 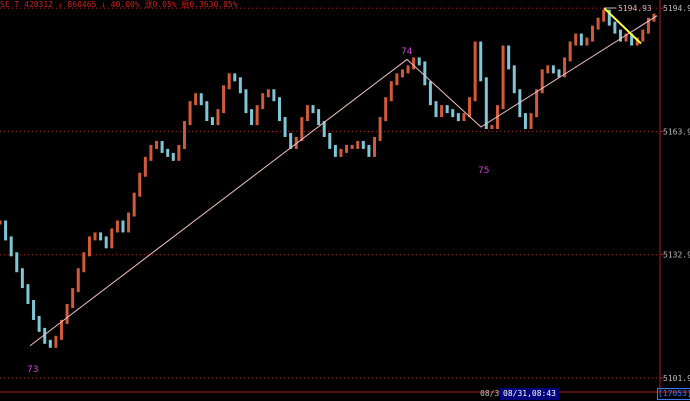 I want to click on y-tick-label: 5194.9, so click(x=676, y=8).